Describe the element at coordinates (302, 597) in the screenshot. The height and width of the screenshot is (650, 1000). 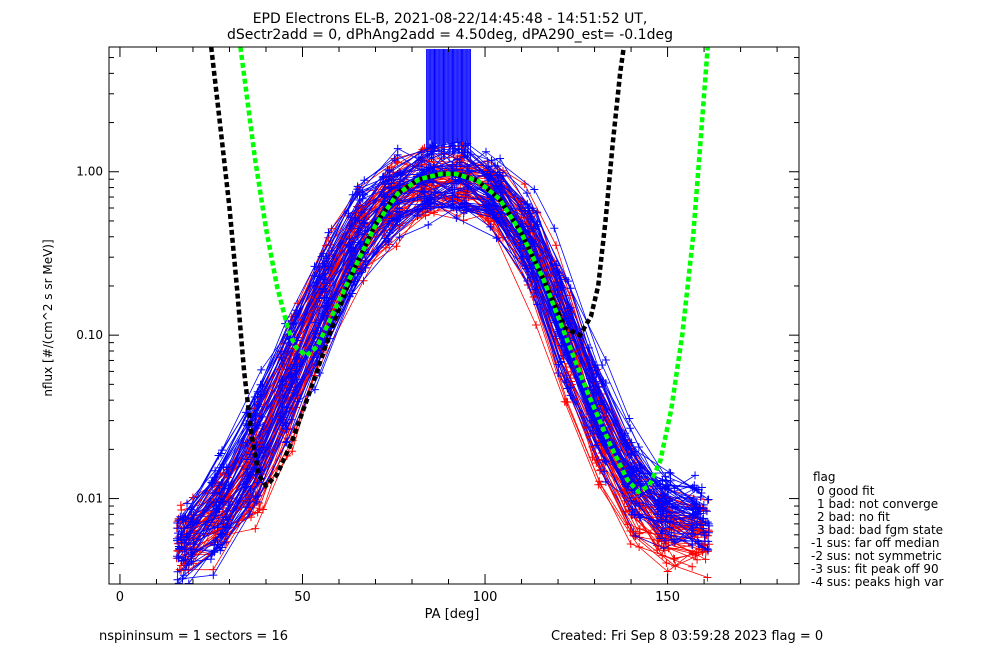
I see `x-tick-label: 50` at that location.